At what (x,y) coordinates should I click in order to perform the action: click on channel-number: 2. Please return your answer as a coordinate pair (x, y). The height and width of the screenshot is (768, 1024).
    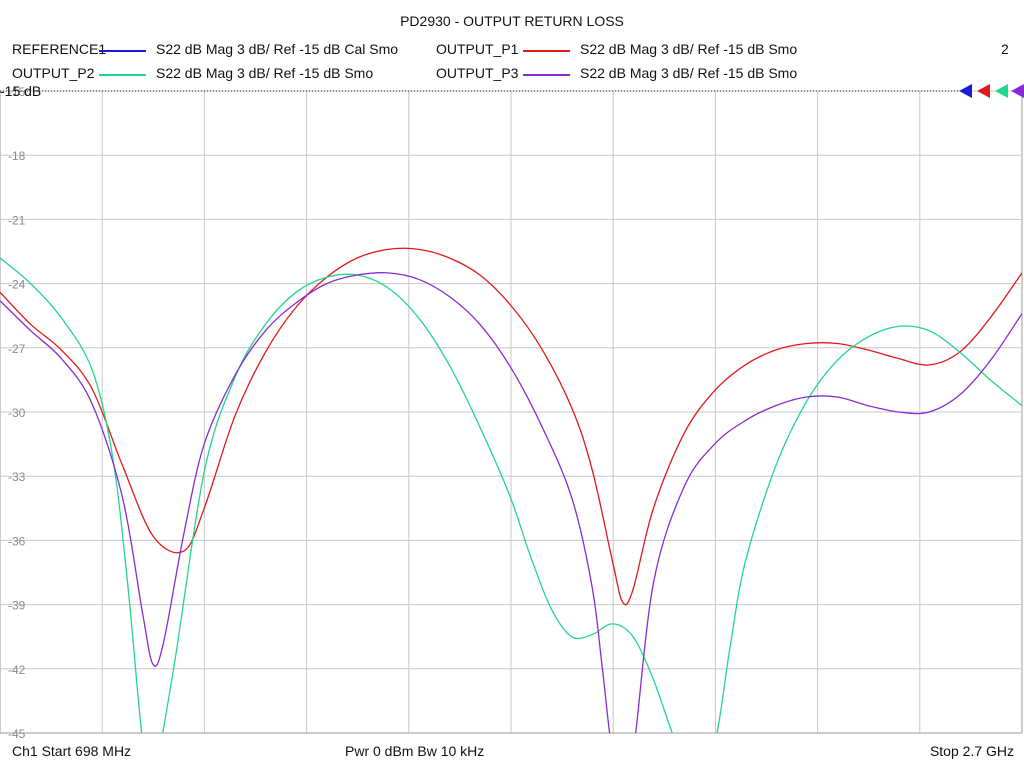
    Looking at the image, I should click on (1005, 49).